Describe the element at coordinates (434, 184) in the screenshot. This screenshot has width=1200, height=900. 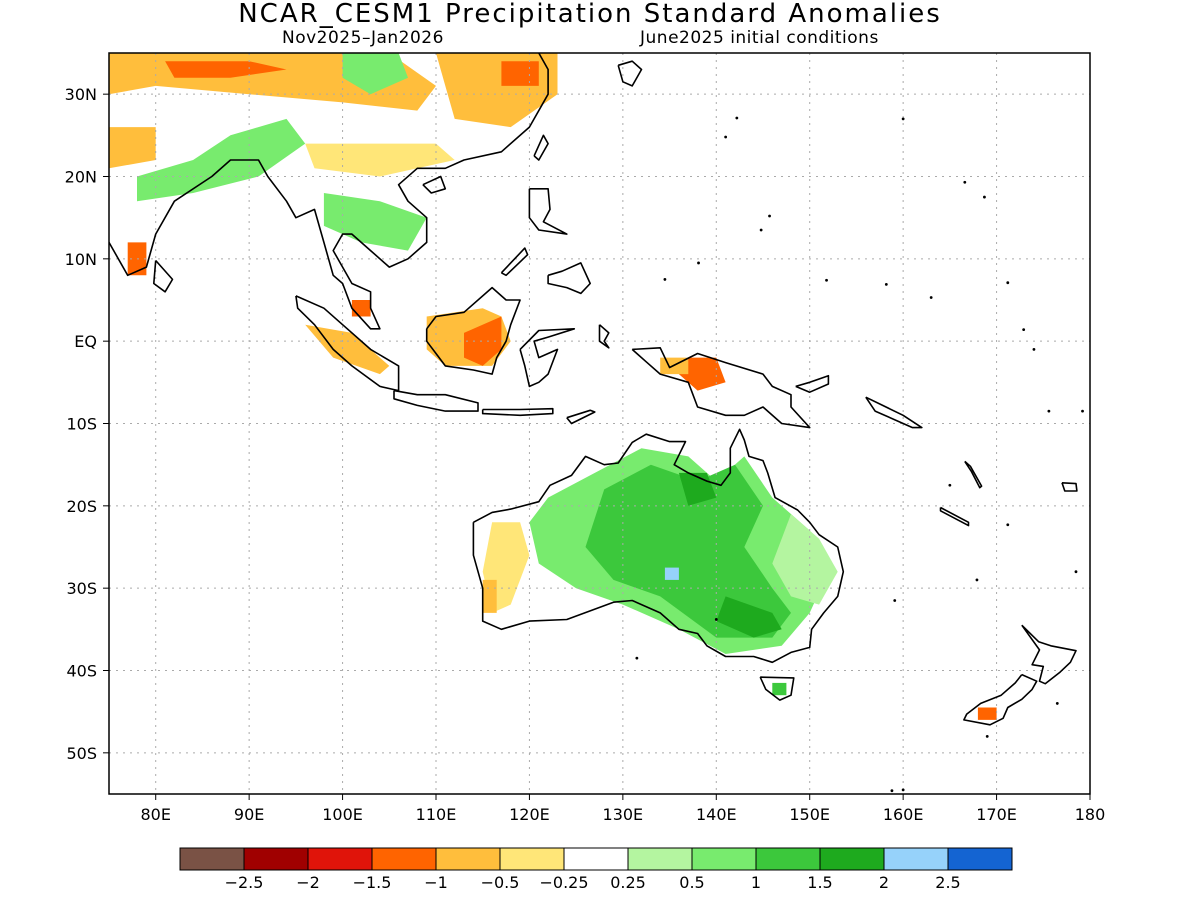
I see `coastline-hainan` at that location.